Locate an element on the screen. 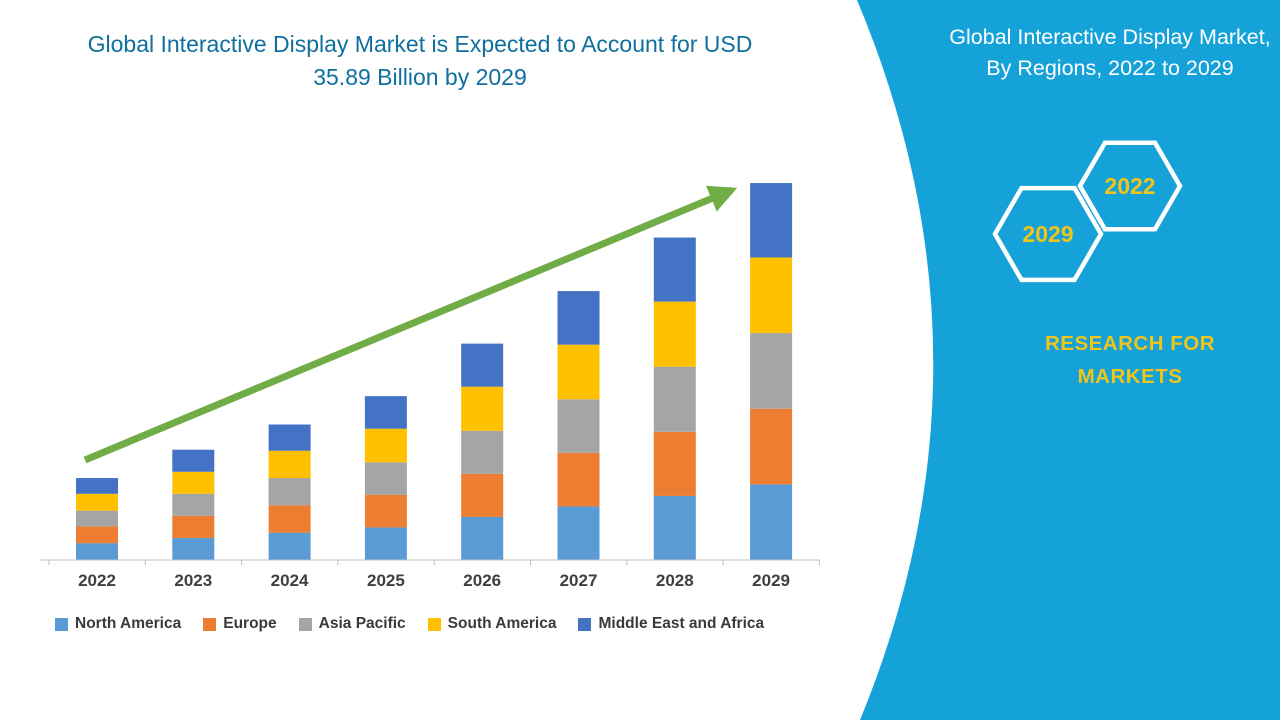 The image size is (1280, 720). x-axis-label: 2023 is located at coordinates (193, 580).